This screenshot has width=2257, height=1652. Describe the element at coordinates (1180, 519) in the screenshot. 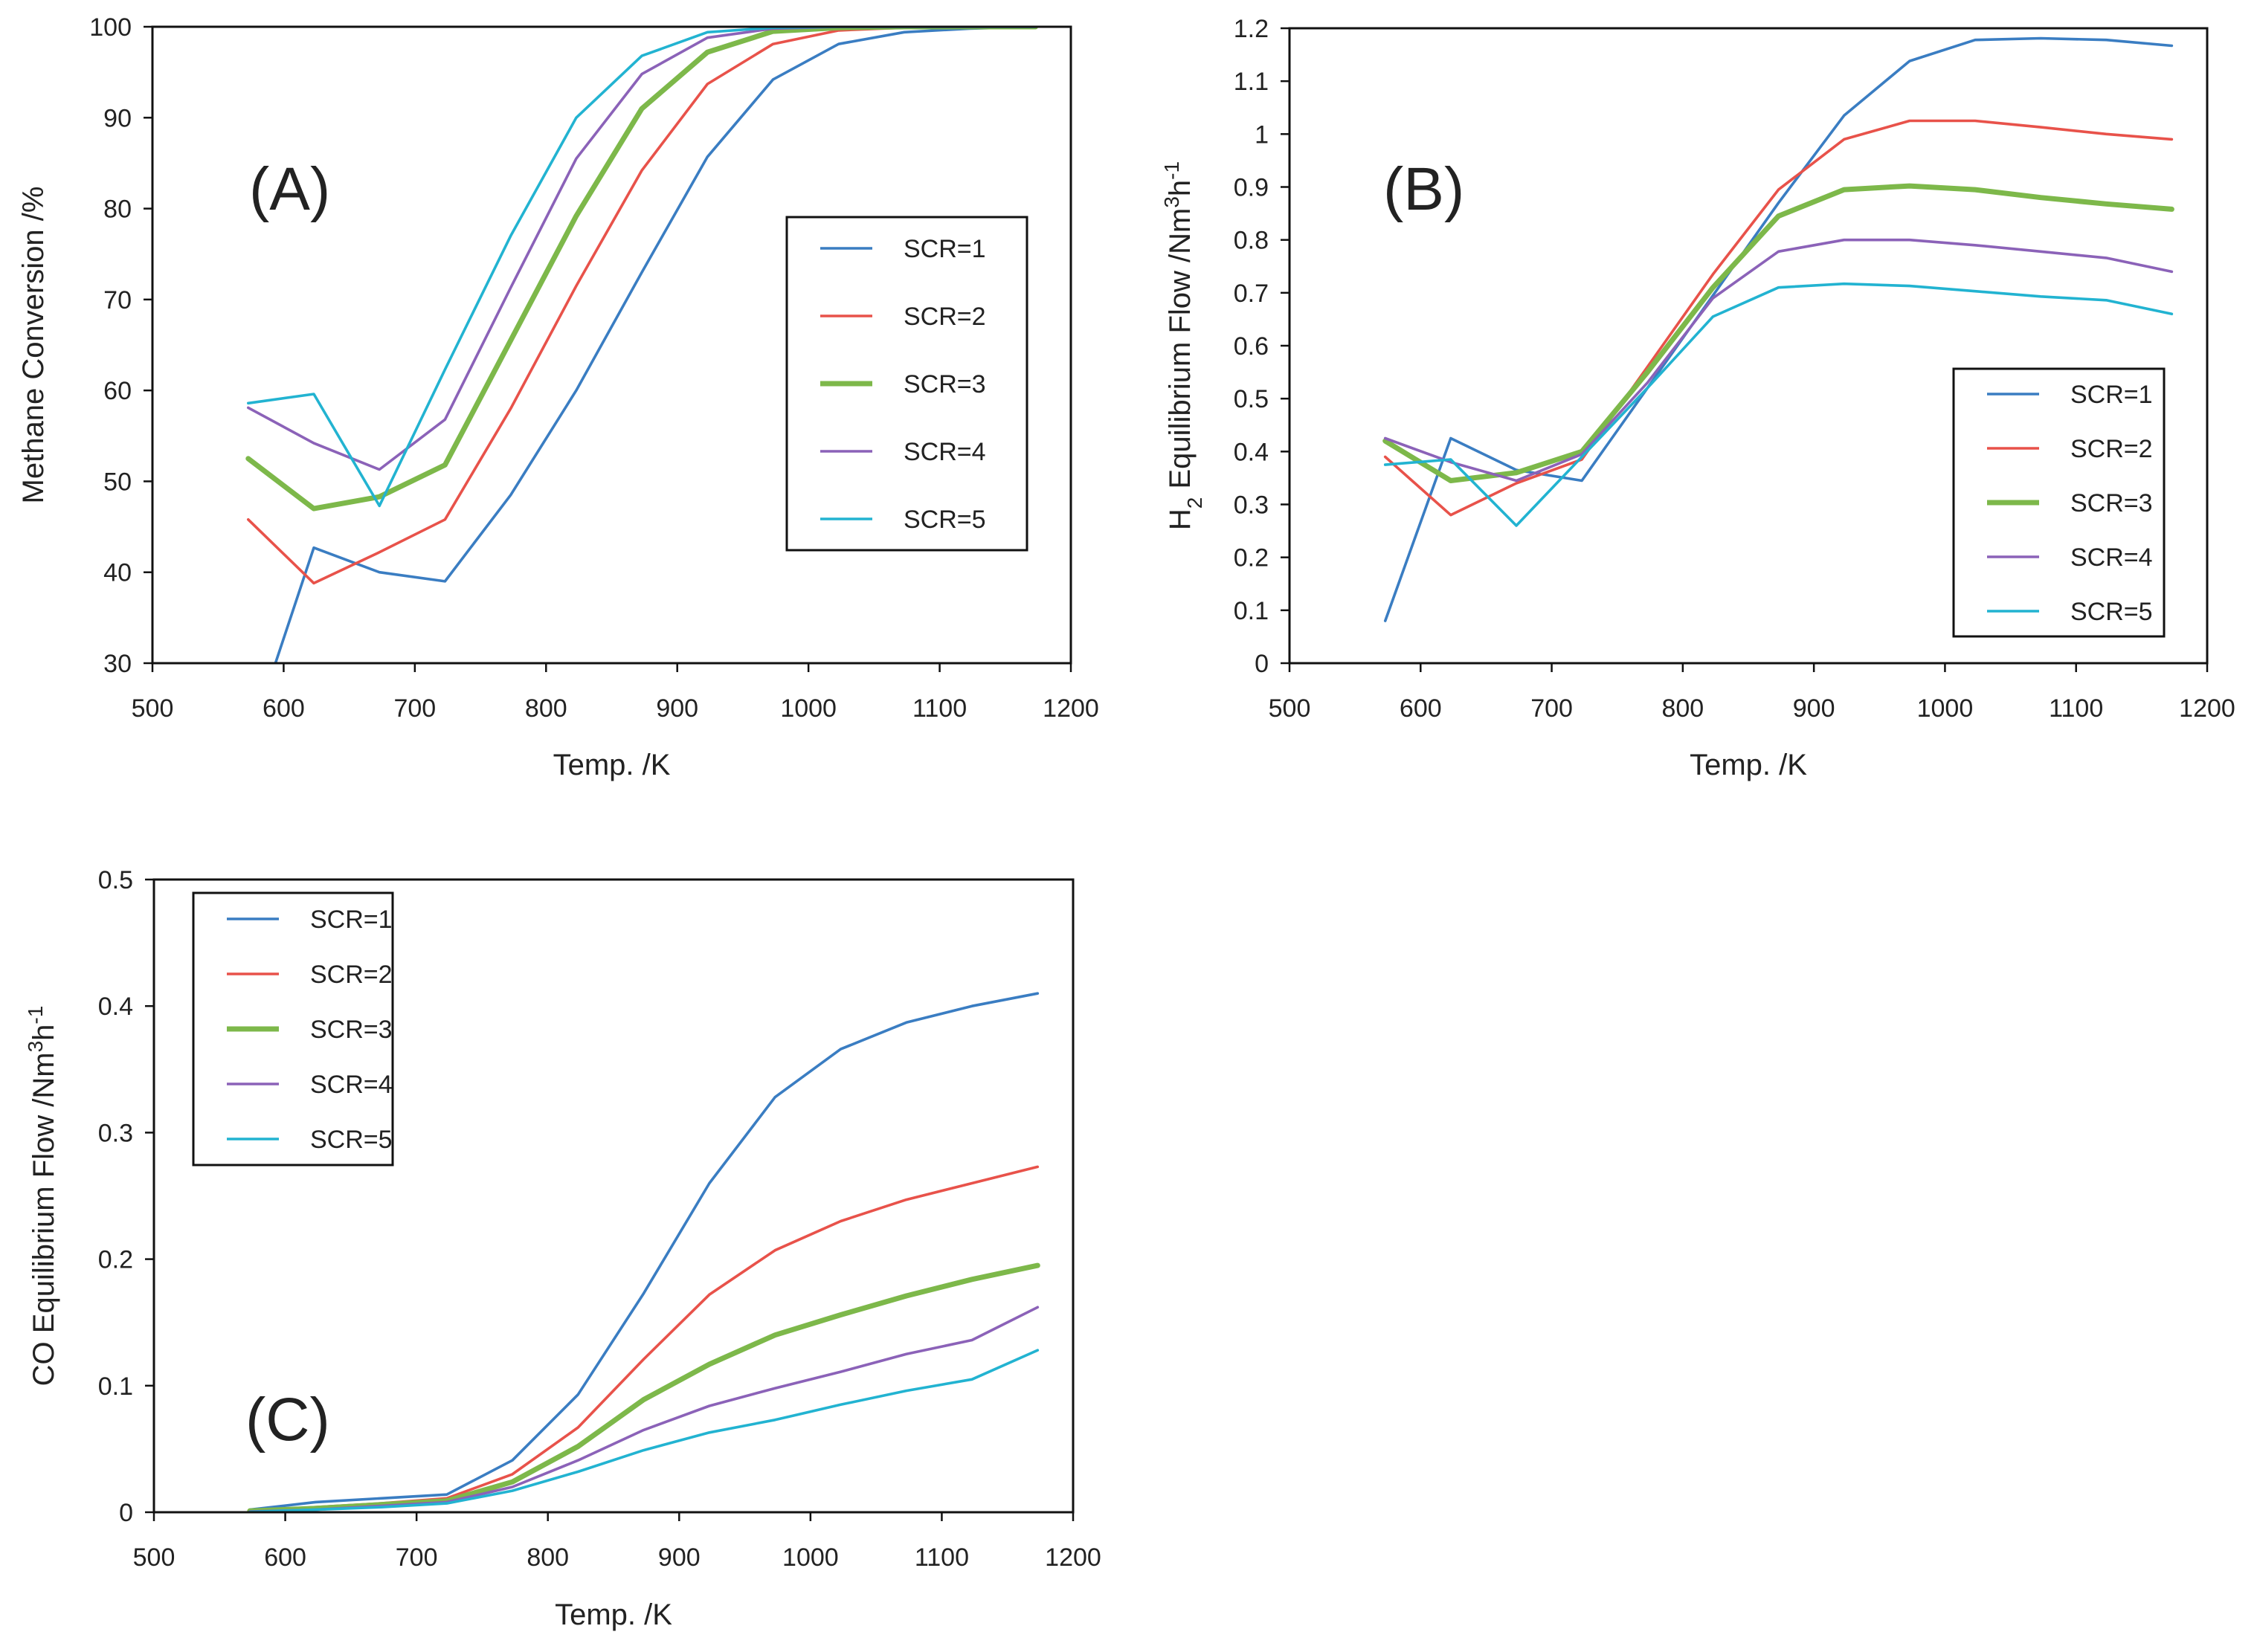

I see `y-axis-title-part: H` at that location.